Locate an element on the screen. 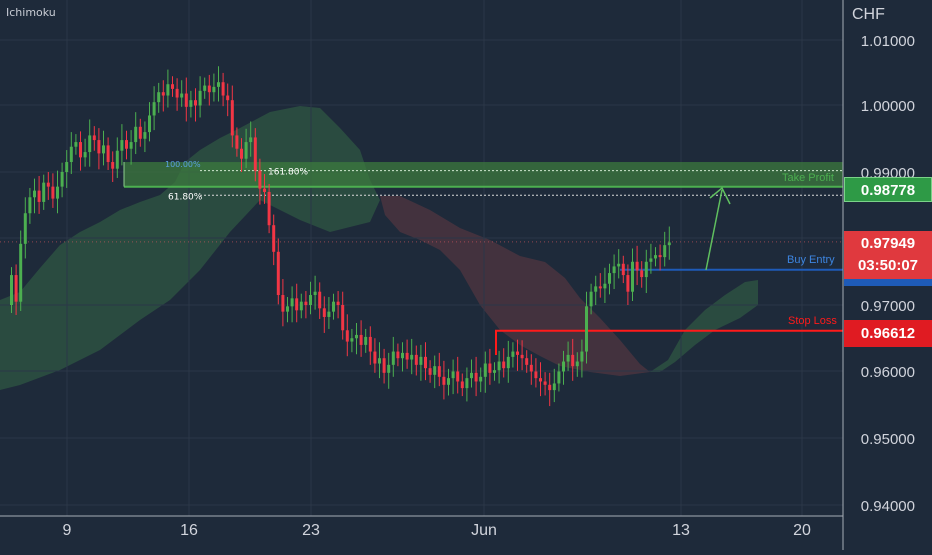  buy-entry-label: Buy Entry is located at coordinates (811, 260).